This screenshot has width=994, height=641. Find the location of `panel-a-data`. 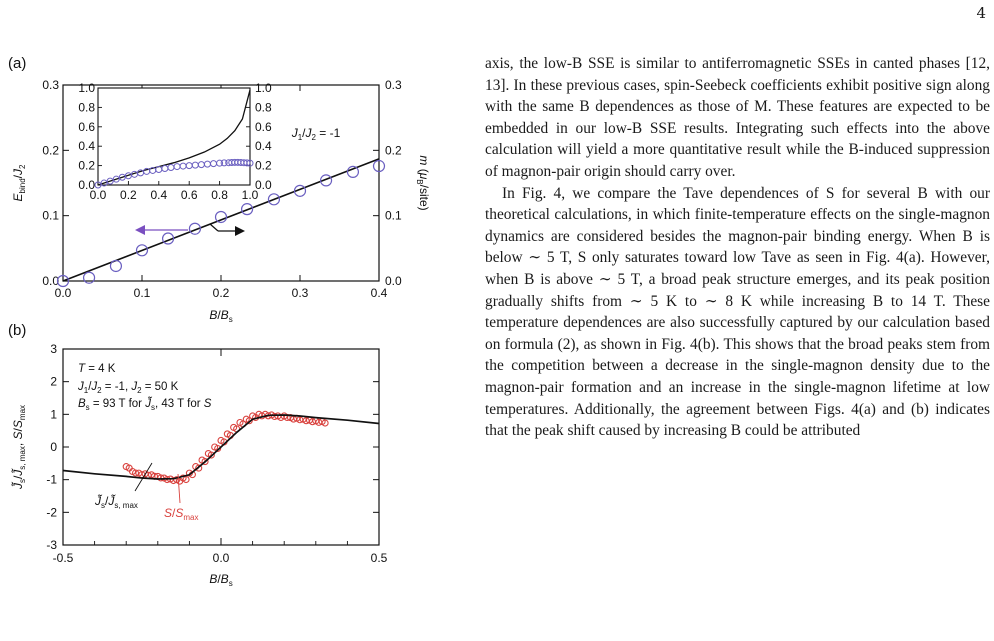

panel-a-data is located at coordinates (221, 223).